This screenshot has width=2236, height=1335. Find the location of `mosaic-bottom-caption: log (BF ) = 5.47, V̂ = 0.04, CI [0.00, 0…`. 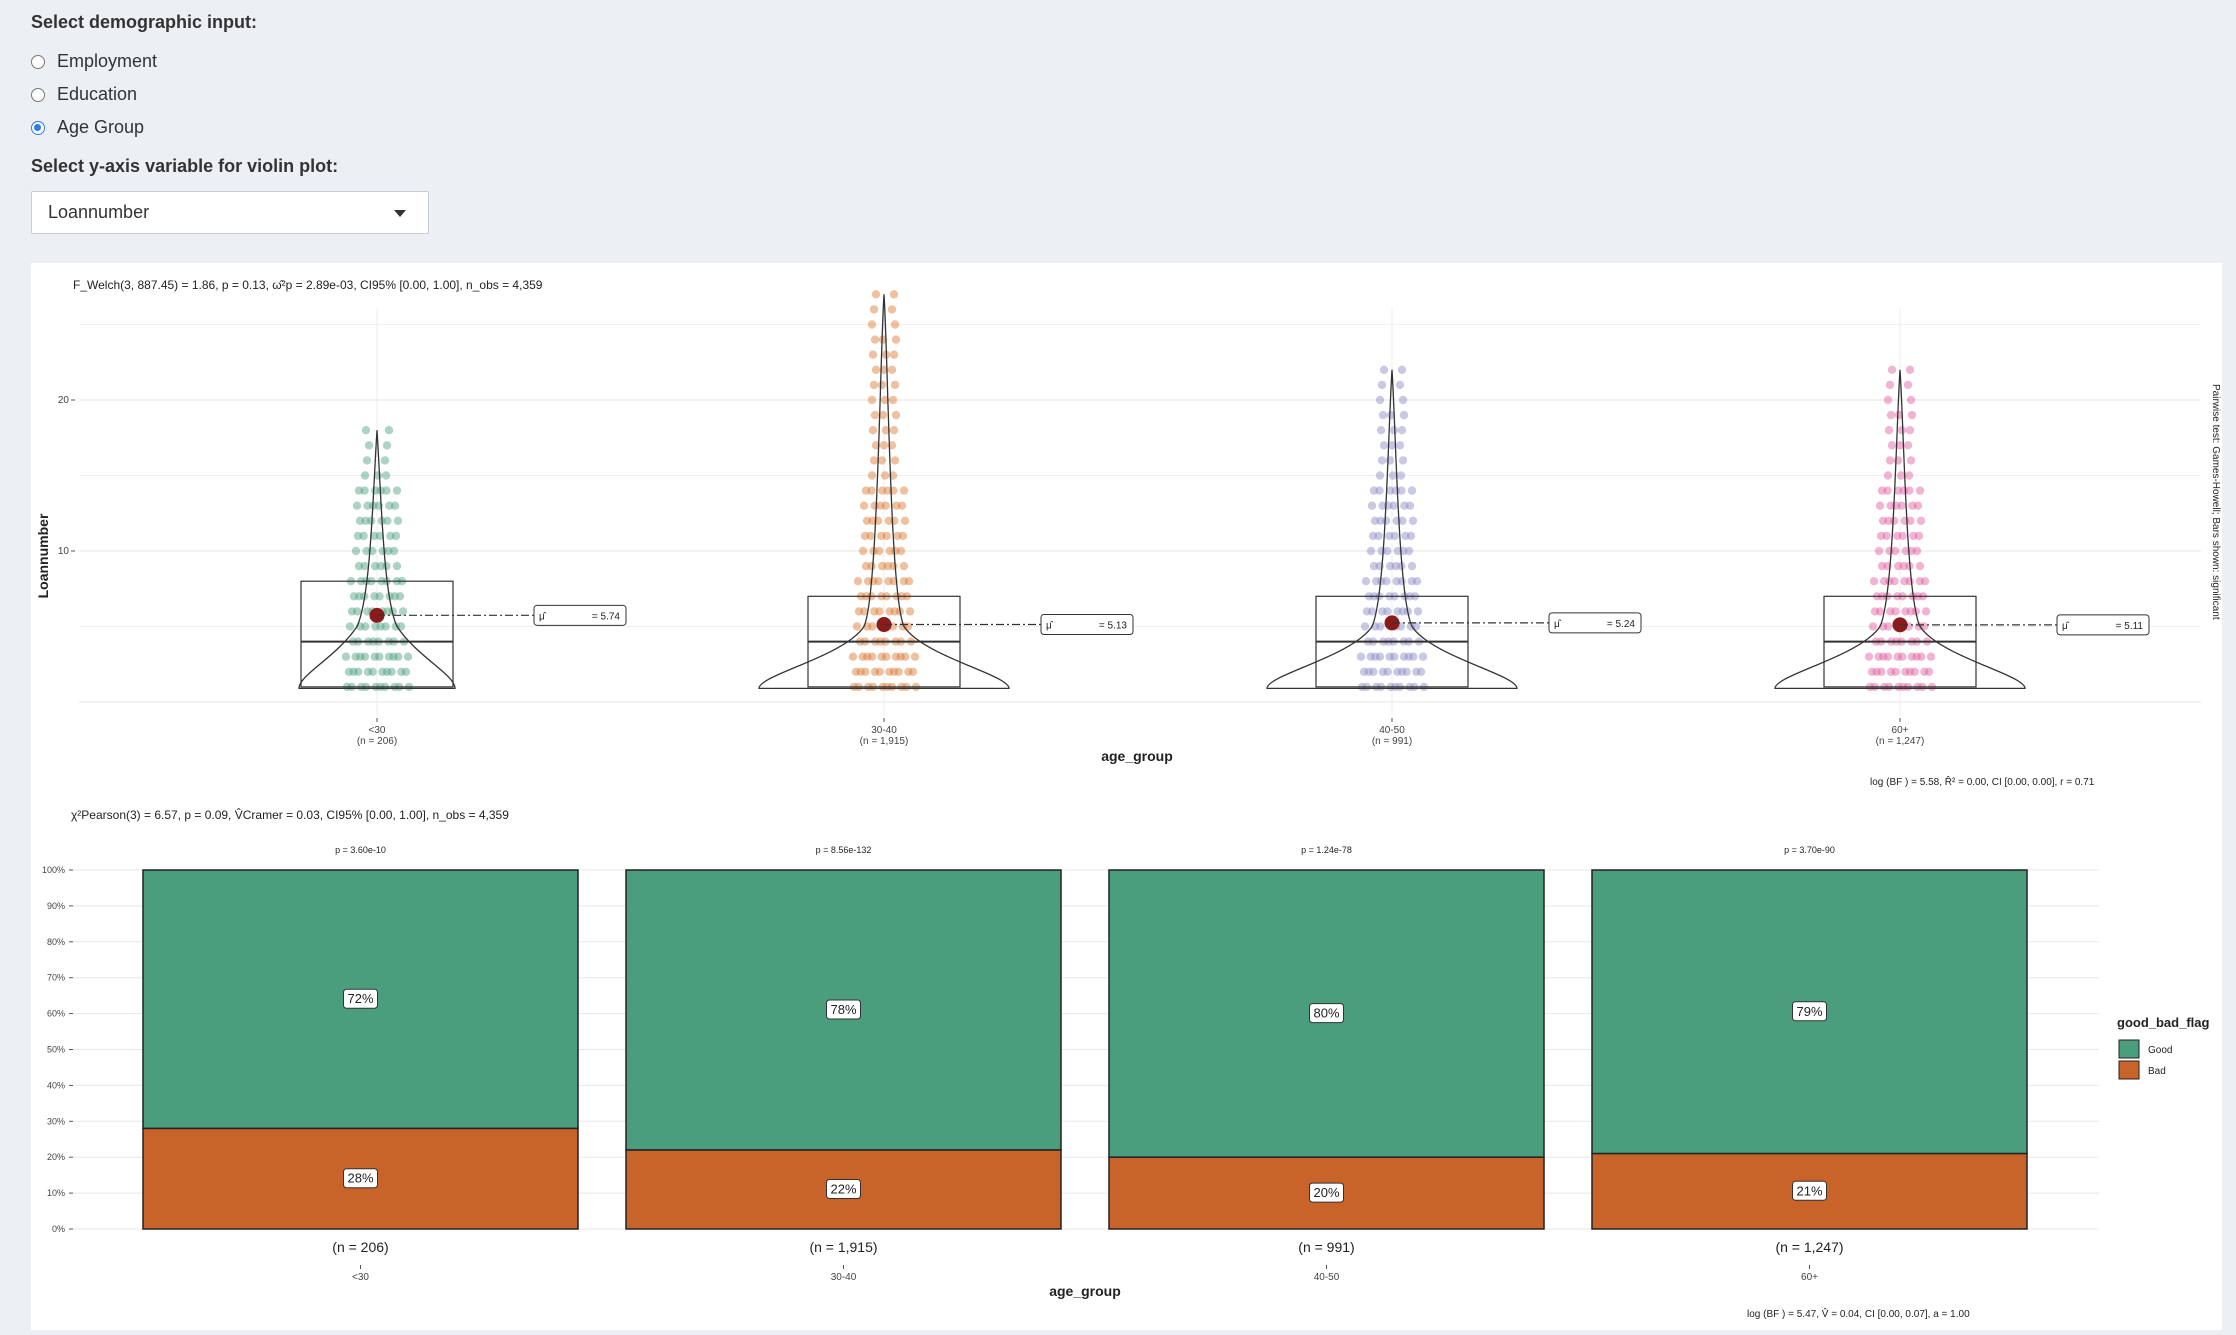

mosaic-bottom-caption: log (BF ) = 5.47, V̂ = 0.04, CI [0.00, 0… is located at coordinates (1858, 1313).